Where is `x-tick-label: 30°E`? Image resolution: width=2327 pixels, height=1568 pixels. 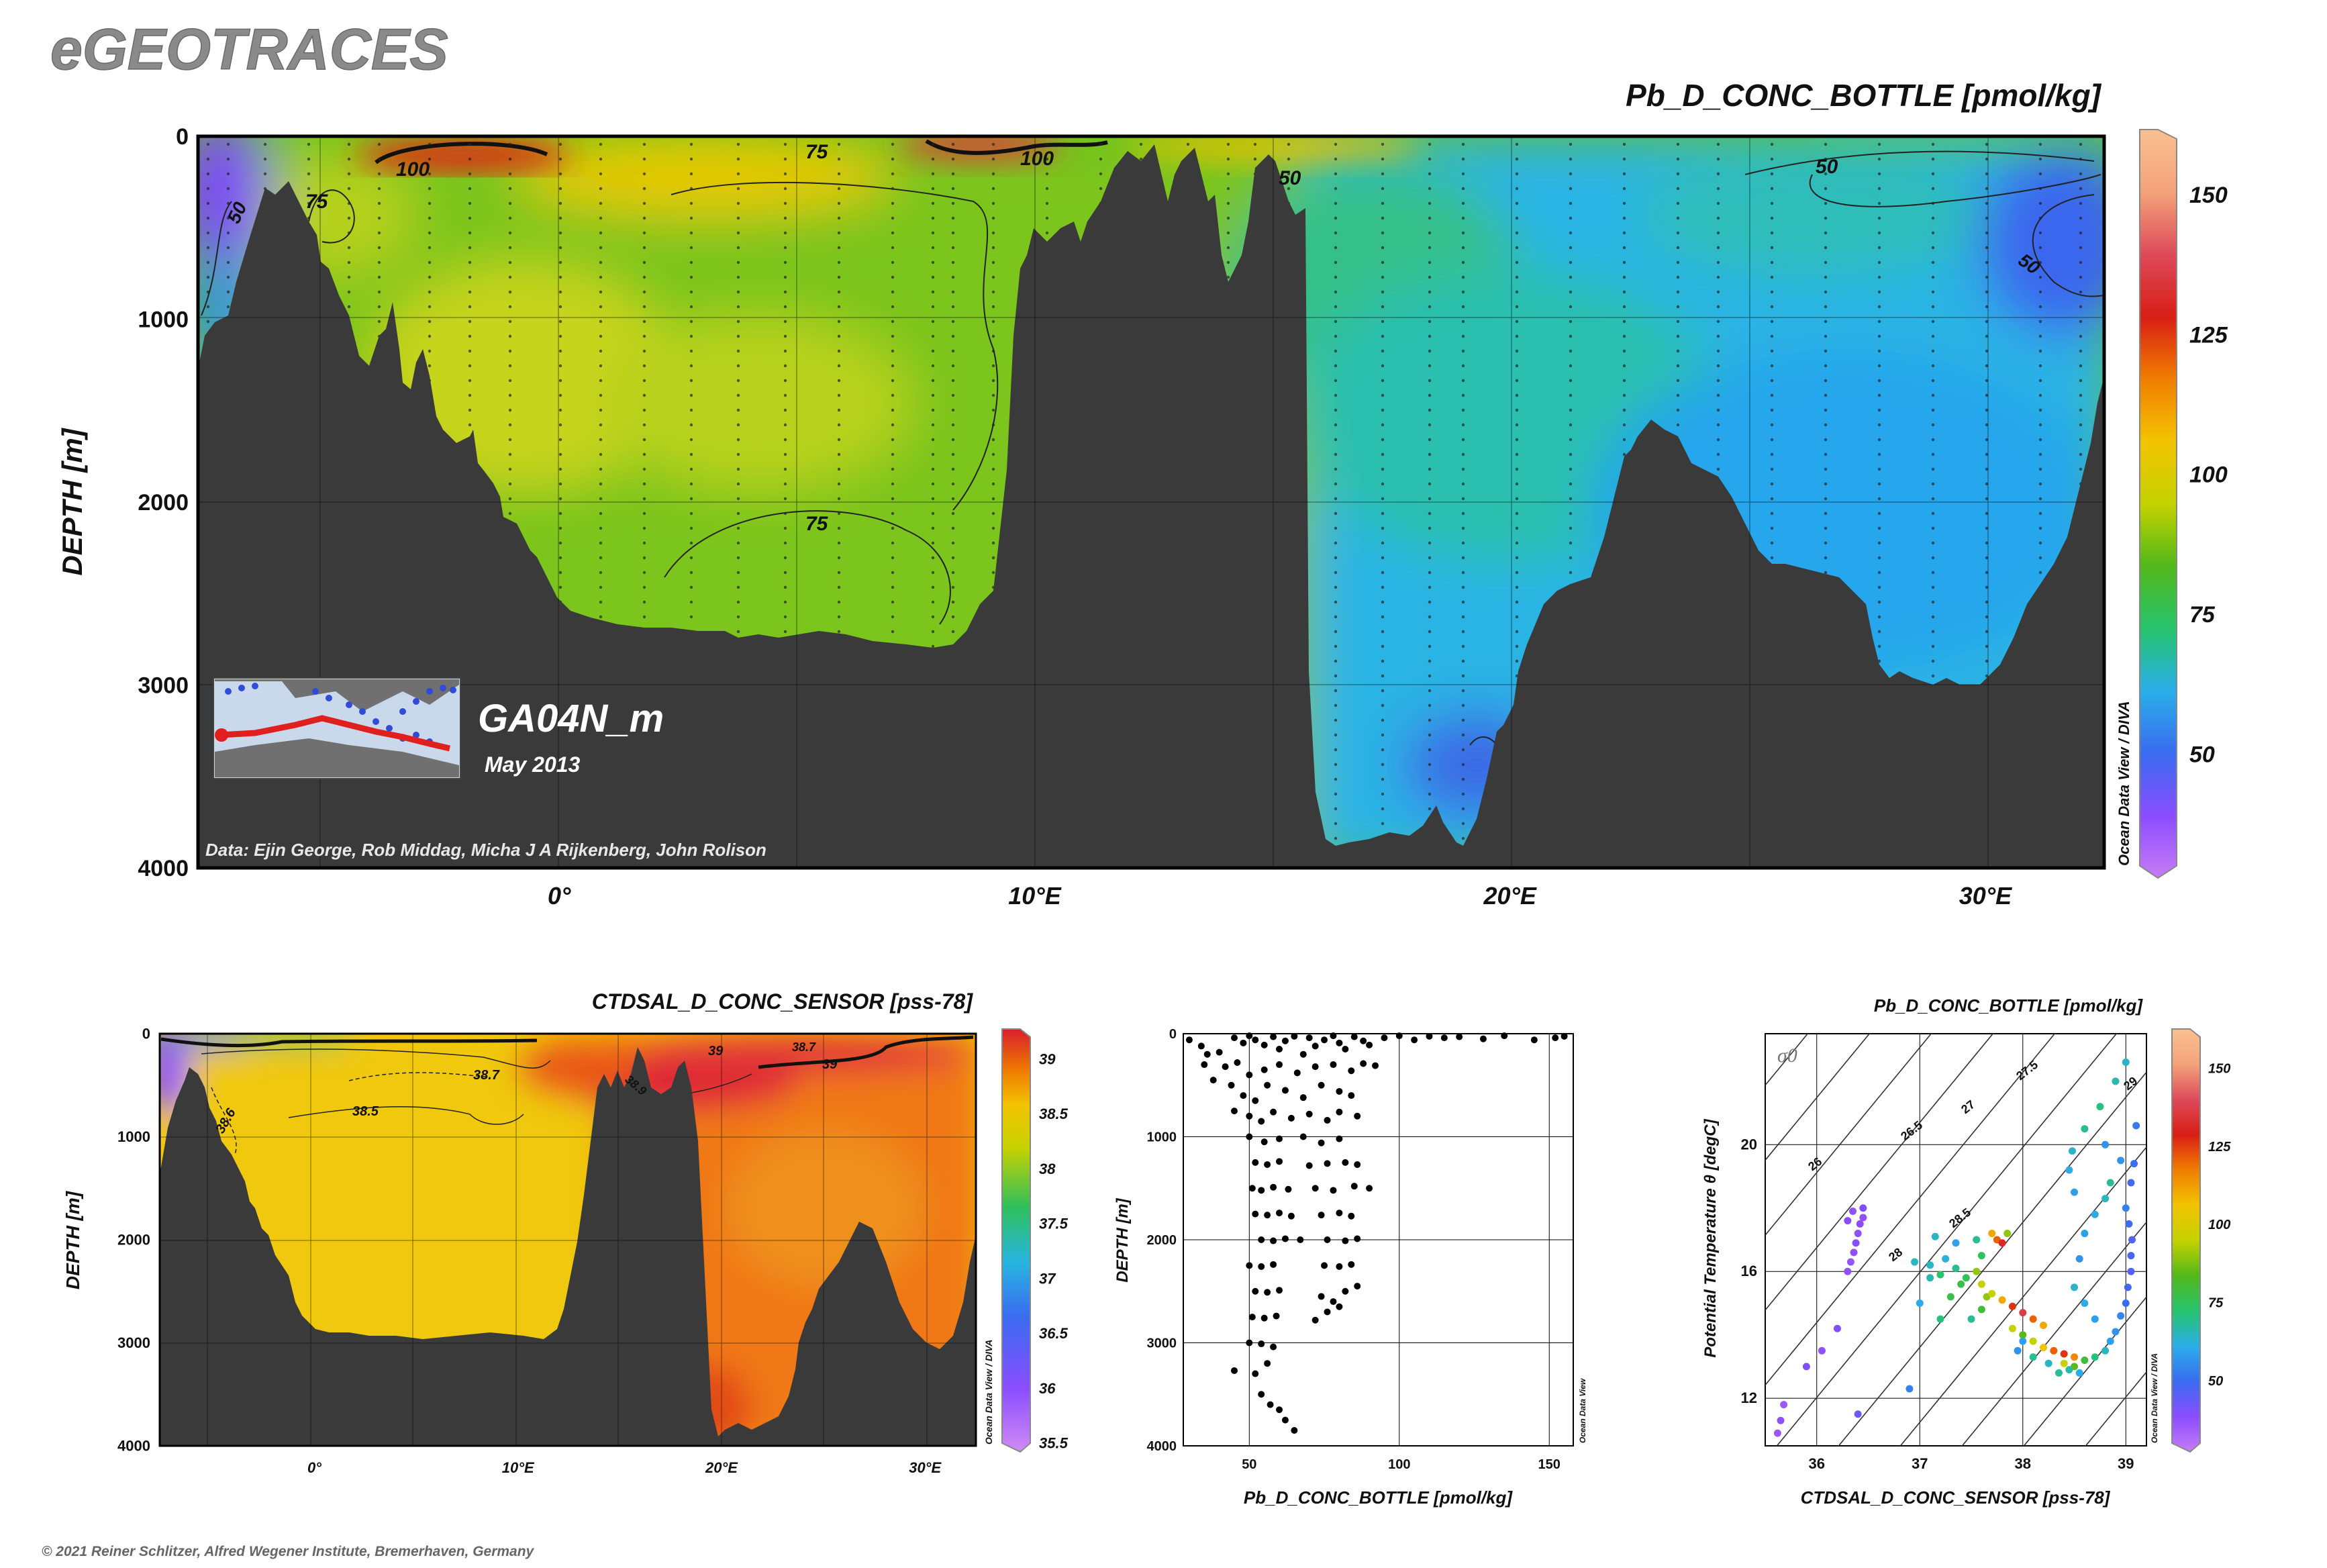
x-tick-label: 30°E is located at coordinates (1985, 896).